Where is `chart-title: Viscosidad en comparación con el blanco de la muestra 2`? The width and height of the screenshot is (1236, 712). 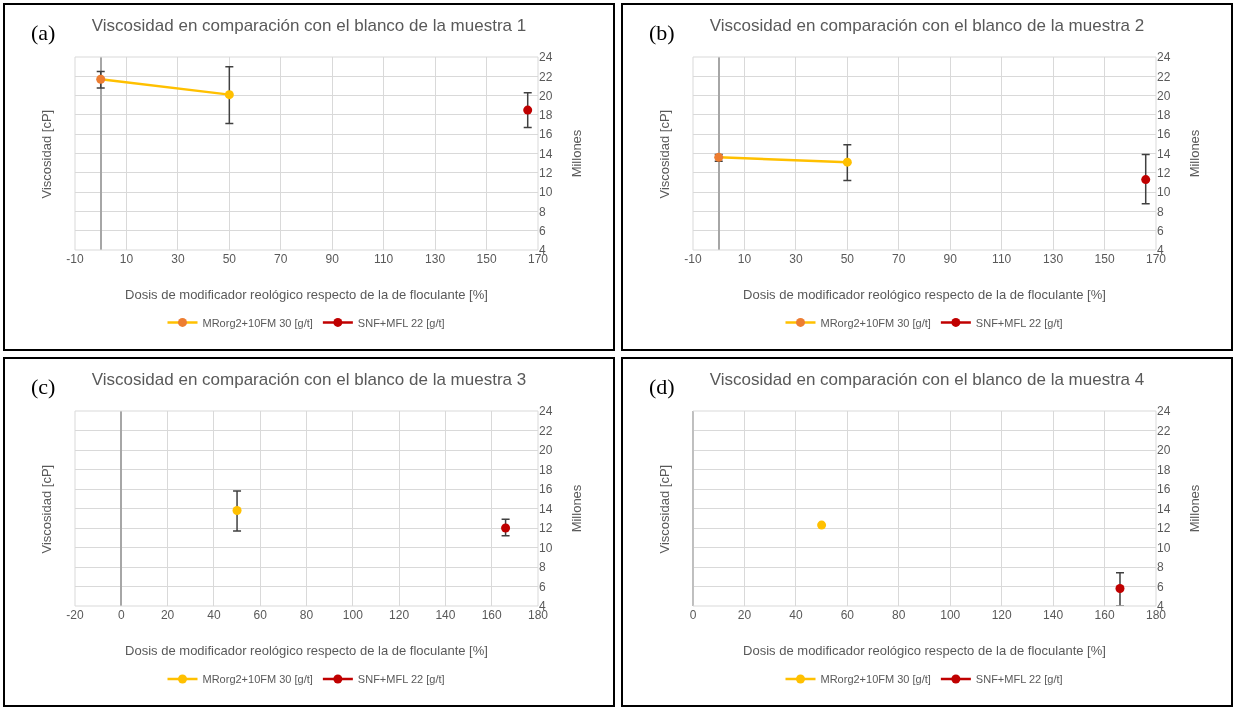 chart-title: Viscosidad en comparación con el blanco de la muestra 2 is located at coordinates (927, 25).